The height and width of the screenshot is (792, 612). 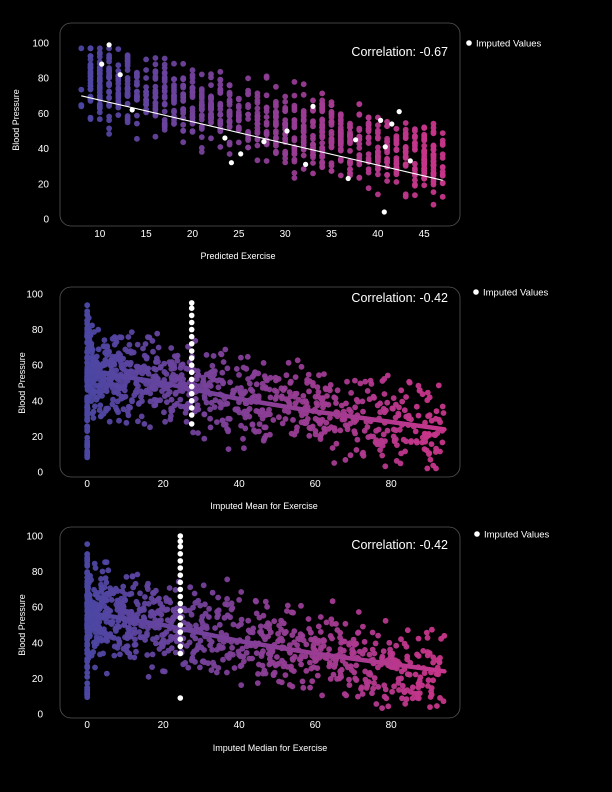 I want to click on observed-points, so click(x=265, y=387).